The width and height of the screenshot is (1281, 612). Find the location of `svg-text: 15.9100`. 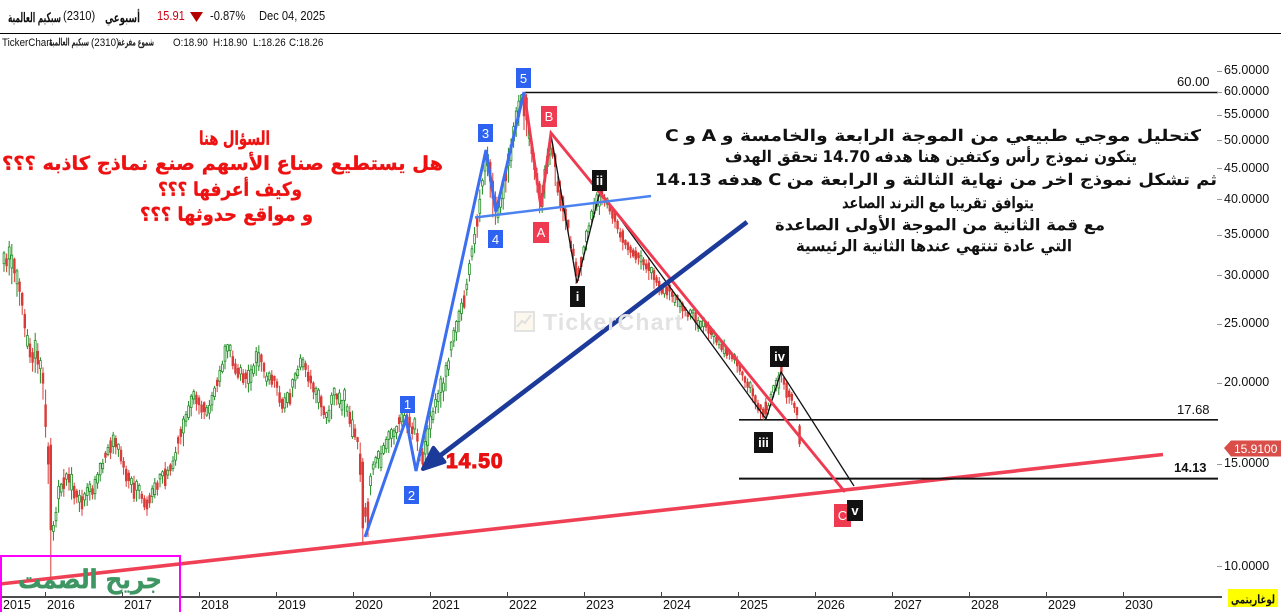

svg-text: 15.9100 is located at coordinates (1256, 449).